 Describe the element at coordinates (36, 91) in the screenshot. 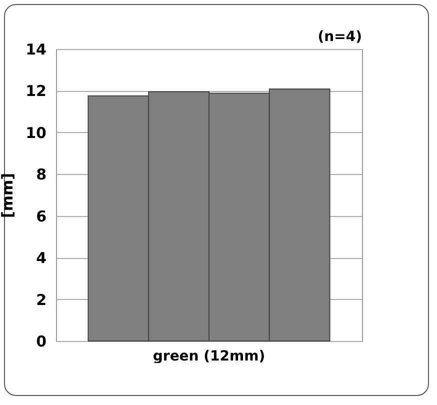

I see `y-tick-label: 12` at that location.